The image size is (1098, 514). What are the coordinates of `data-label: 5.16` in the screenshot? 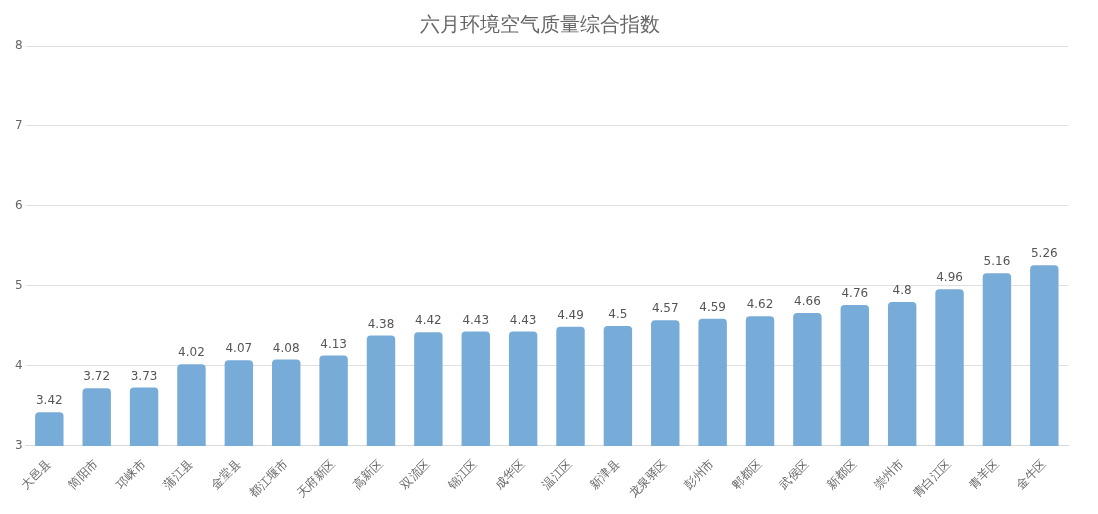 It's located at (997, 261).